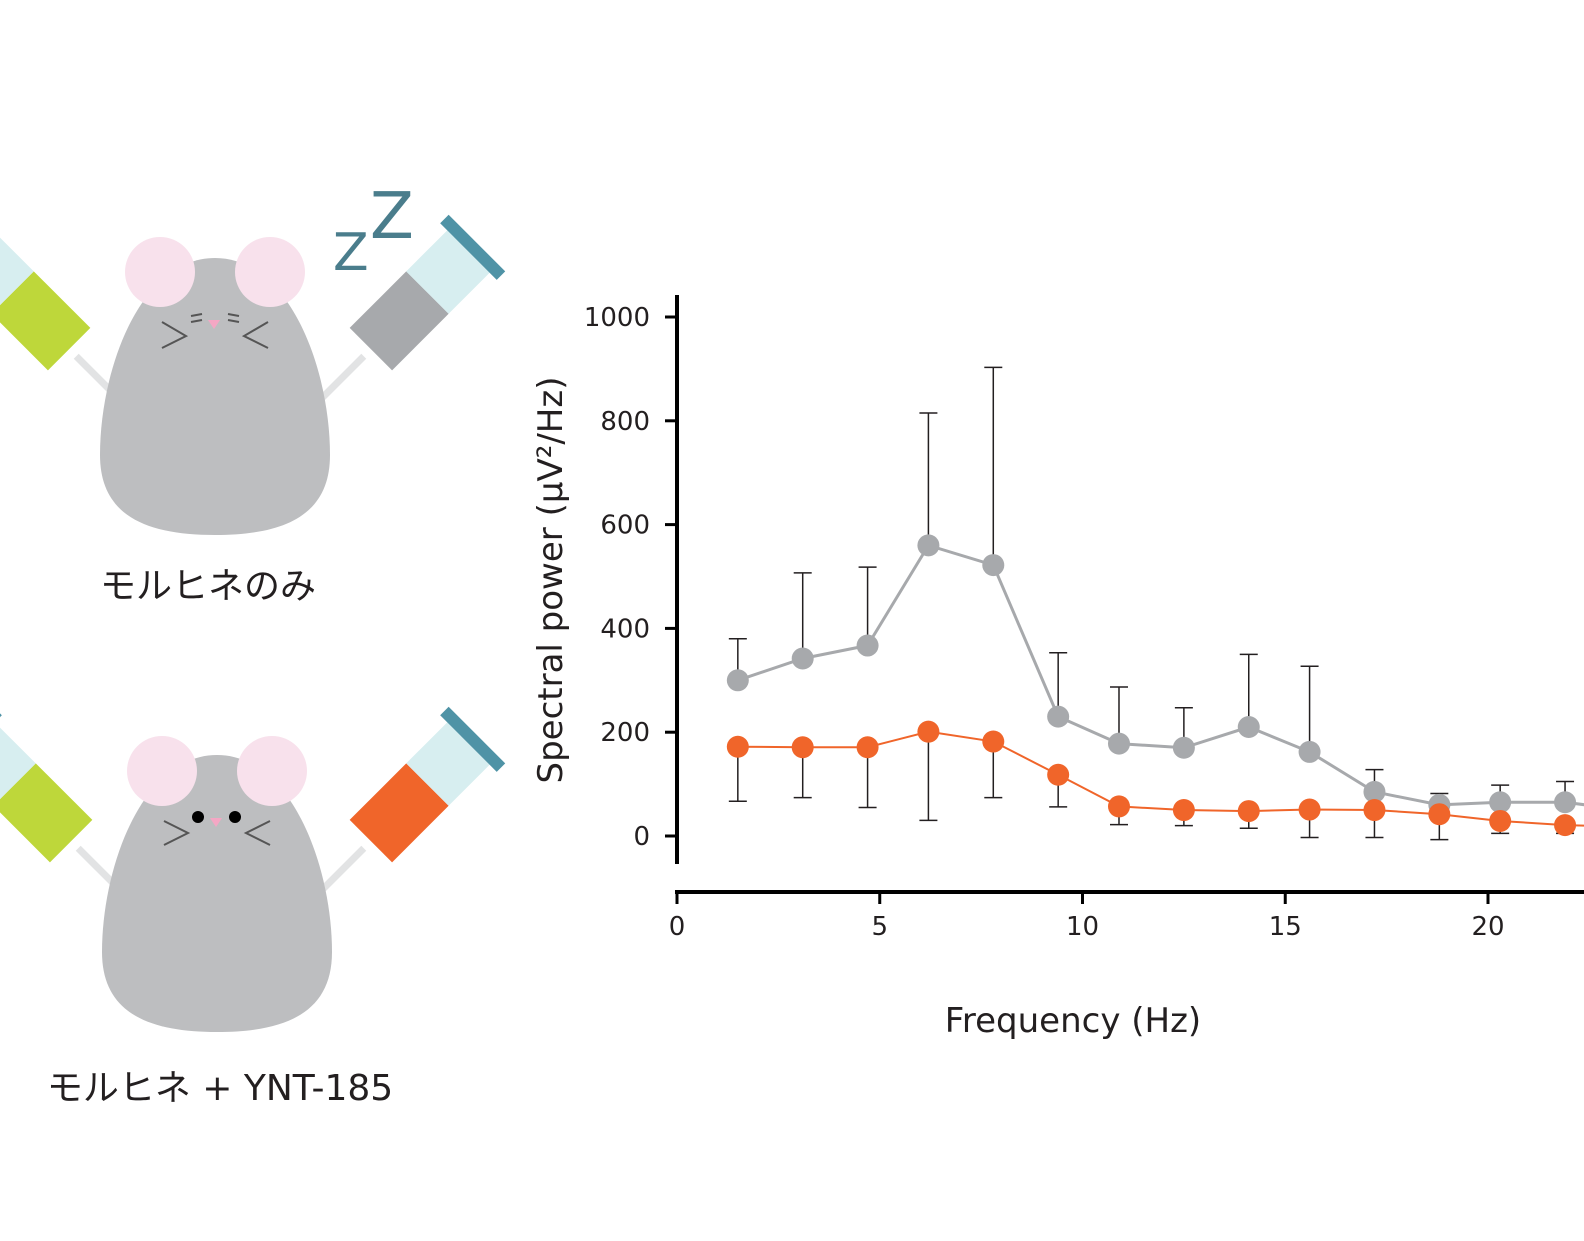 The height and width of the screenshot is (1241, 1584). What do you see at coordinates (625, 526) in the screenshot?
I see `y-tick-label: 600` at bounding box center [625, 526].